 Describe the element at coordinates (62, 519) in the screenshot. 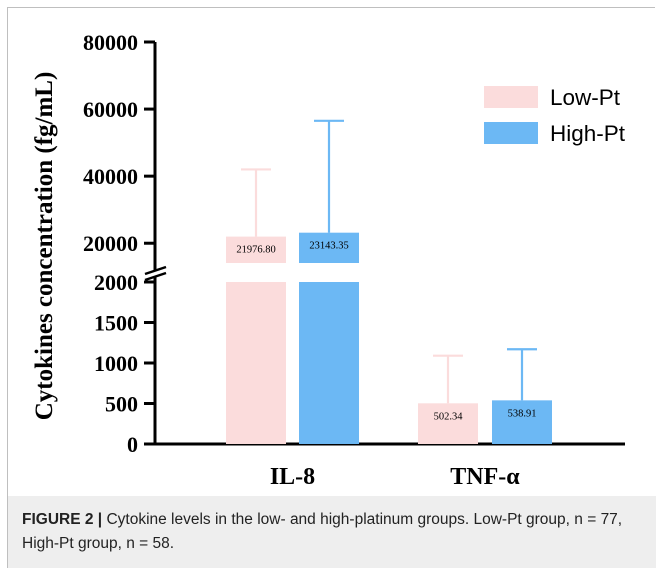

I see `caption-label: FIGURE 2 |` at that location.